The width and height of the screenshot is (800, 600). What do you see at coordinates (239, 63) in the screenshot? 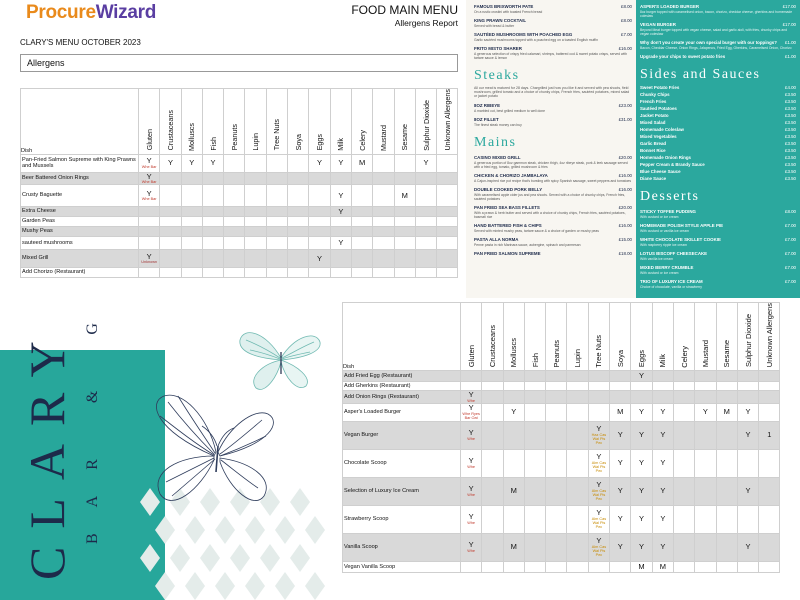
I see `allergens-filter-box: Allergens` at bounding box center [239, 63].